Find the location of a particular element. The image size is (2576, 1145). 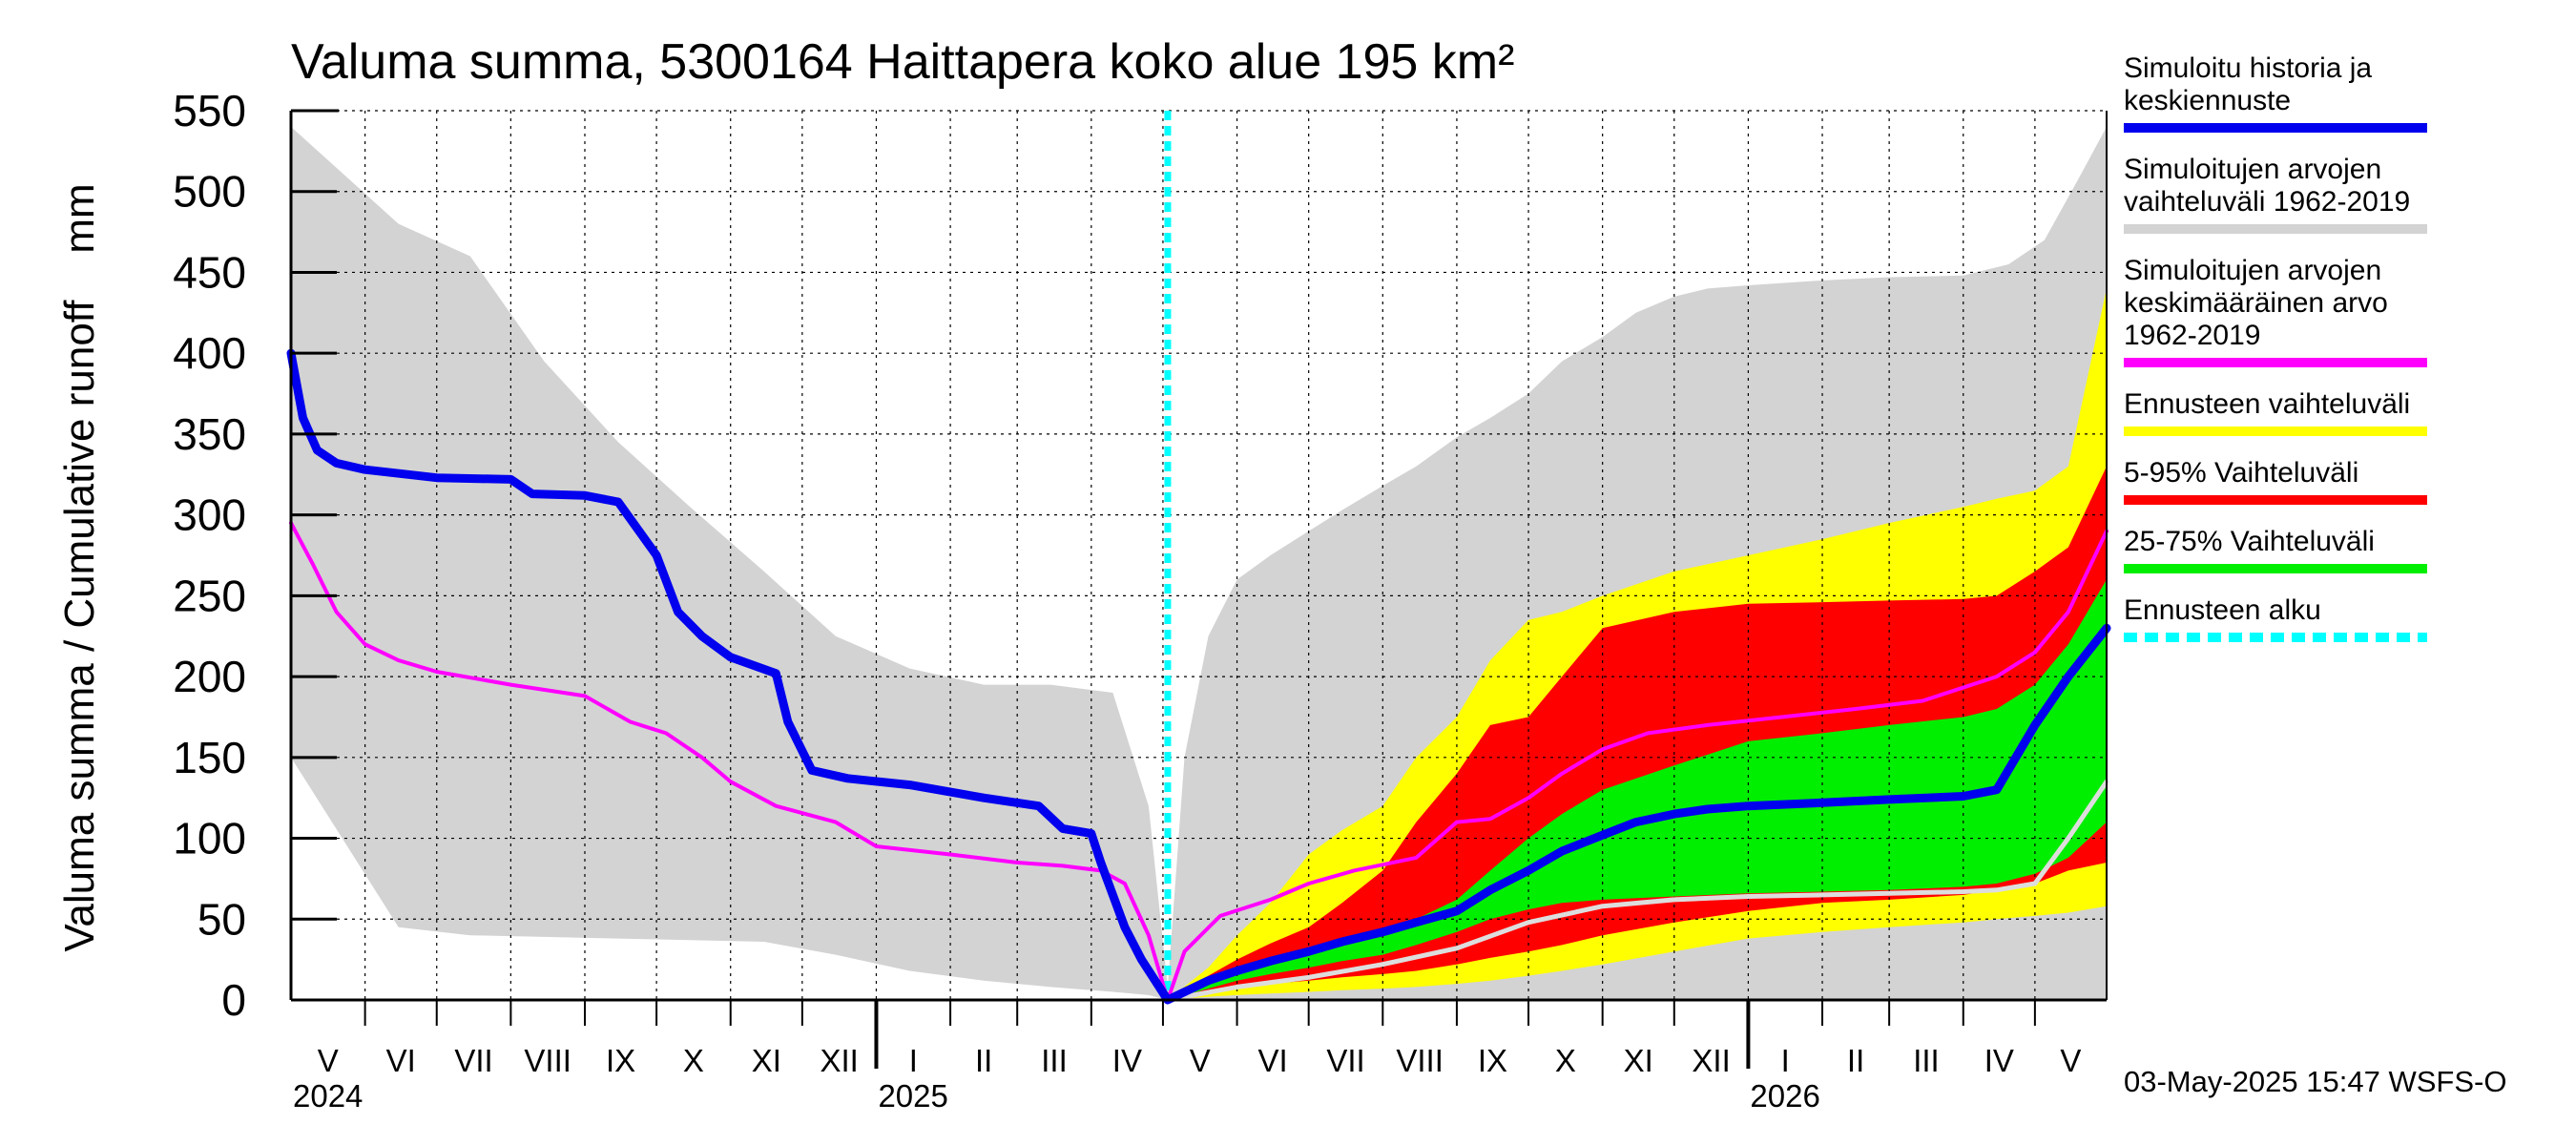

legend-label: 5-95% Vaihteluväli is located at coordinates (2241, 473).